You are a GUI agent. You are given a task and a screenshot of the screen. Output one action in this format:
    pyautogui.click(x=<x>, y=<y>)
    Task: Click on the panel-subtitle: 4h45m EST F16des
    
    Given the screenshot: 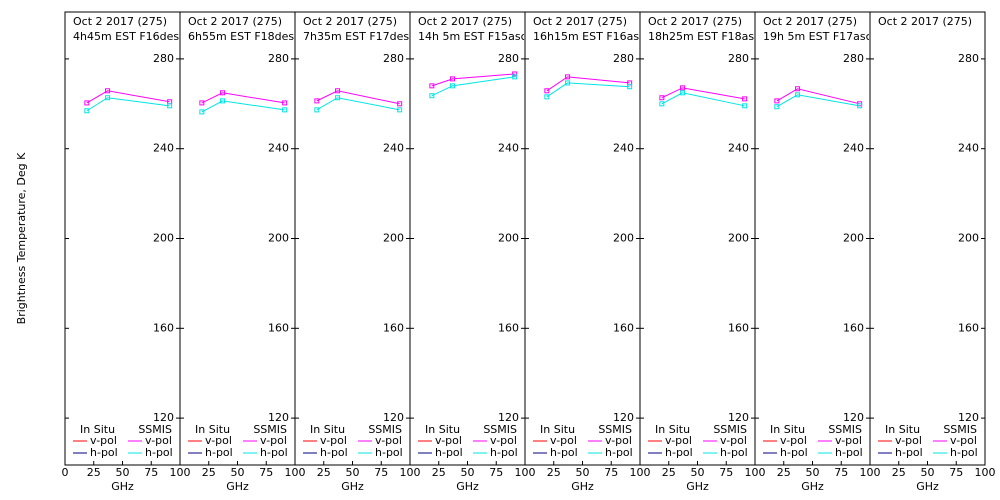 What is the action you would take?
    pyautogui.click(x=126, y=36)
    